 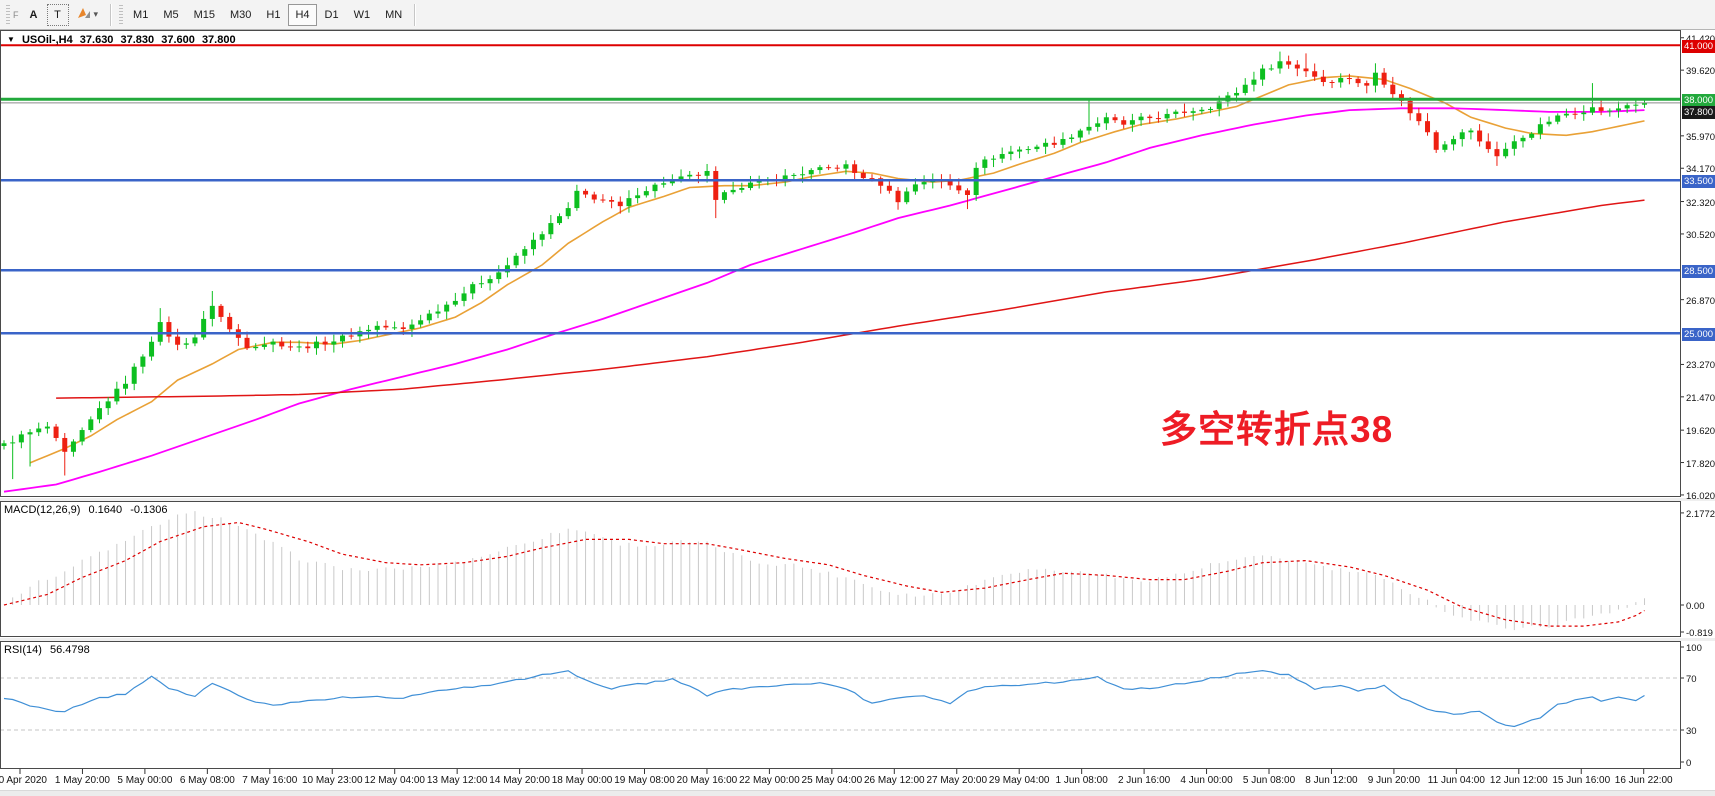 I want to click on rsi-header: RSI(14) 56.4798, so click(x=49, y=650).